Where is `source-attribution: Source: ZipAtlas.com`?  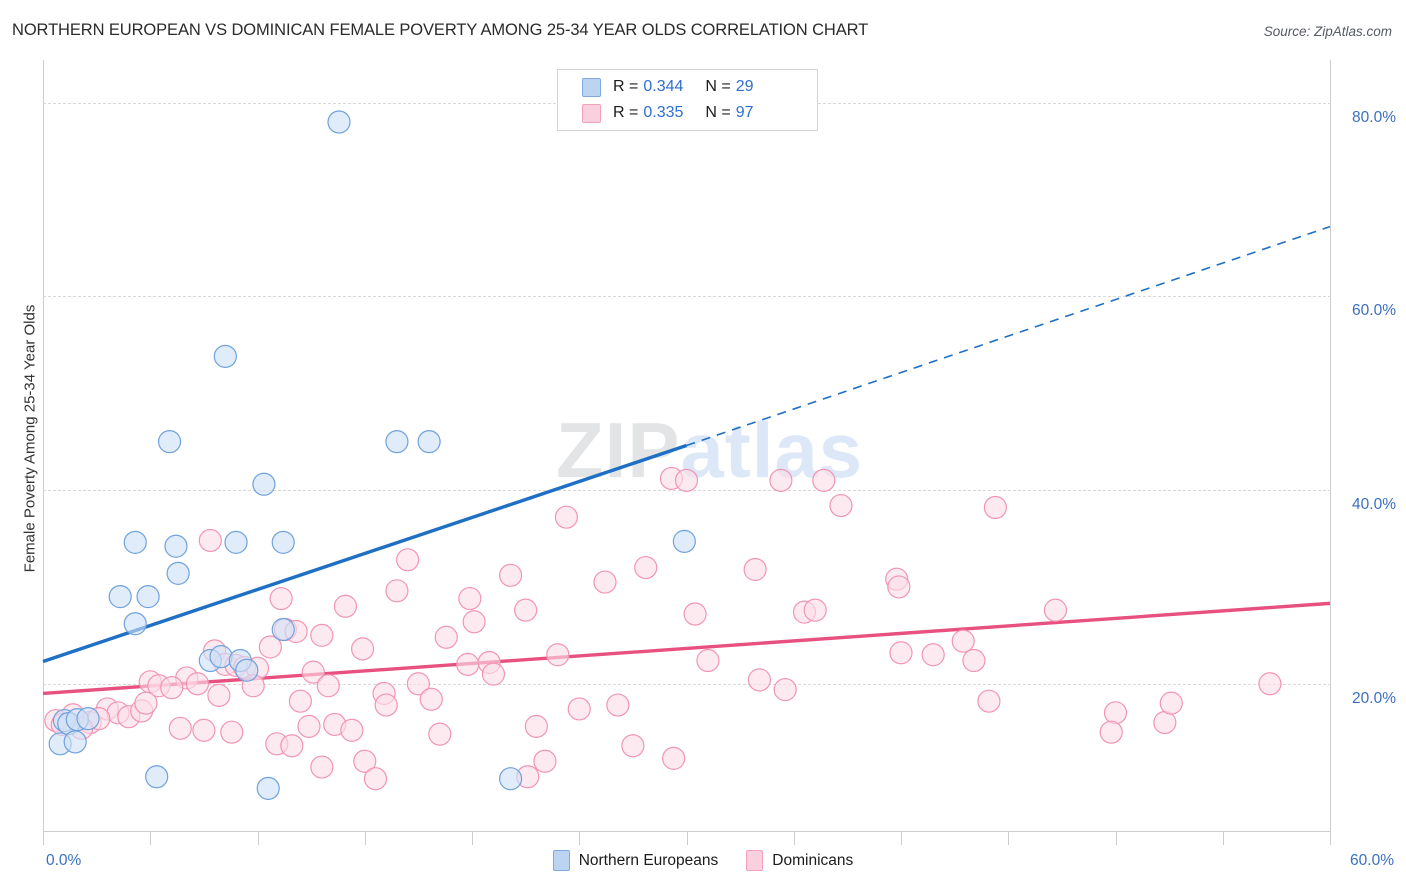 source-attribution: Source: ZipAtlas.com is located at coordinates (1327, 31).